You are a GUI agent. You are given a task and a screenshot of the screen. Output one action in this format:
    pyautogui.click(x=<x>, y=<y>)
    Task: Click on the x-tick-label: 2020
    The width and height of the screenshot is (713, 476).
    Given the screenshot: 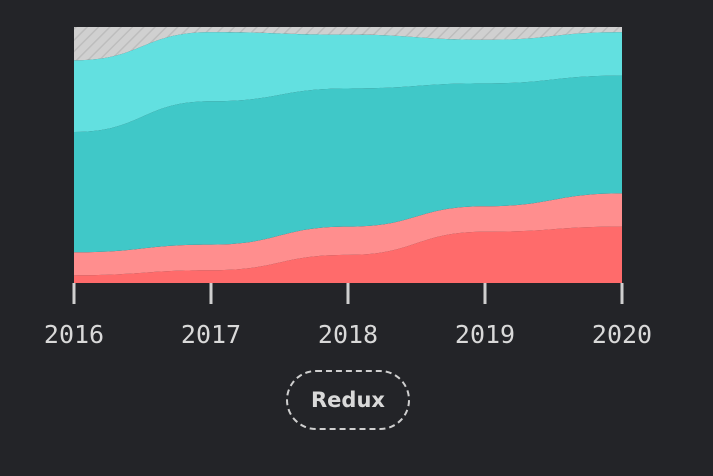 What is the action you would take?
    pyautogui.click(x=622, y=334)
    